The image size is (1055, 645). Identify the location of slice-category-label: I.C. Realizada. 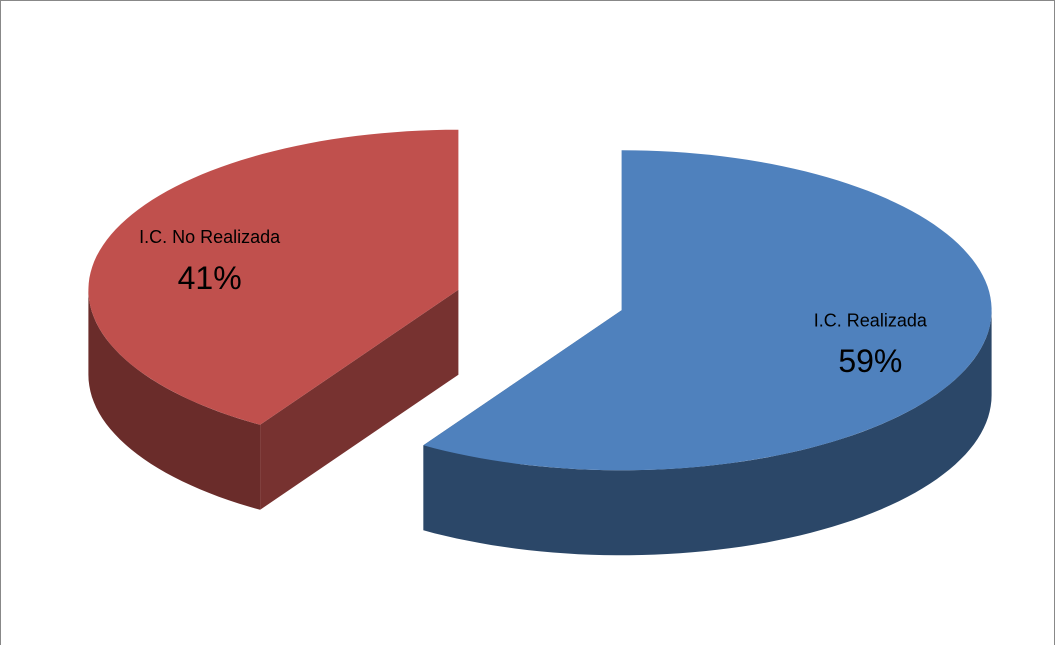
(871, 320).